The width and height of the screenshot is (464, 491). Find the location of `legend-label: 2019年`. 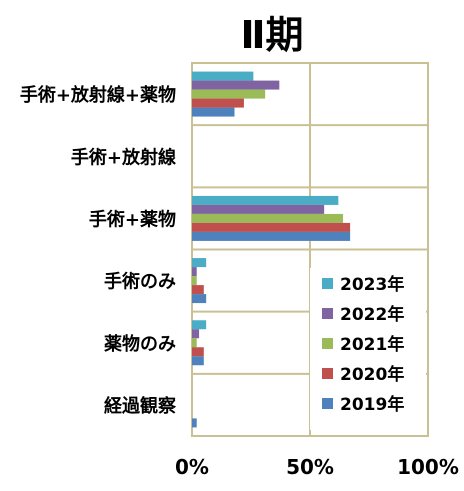

legend-label: 2019年 is located at coordinates (372, 404).